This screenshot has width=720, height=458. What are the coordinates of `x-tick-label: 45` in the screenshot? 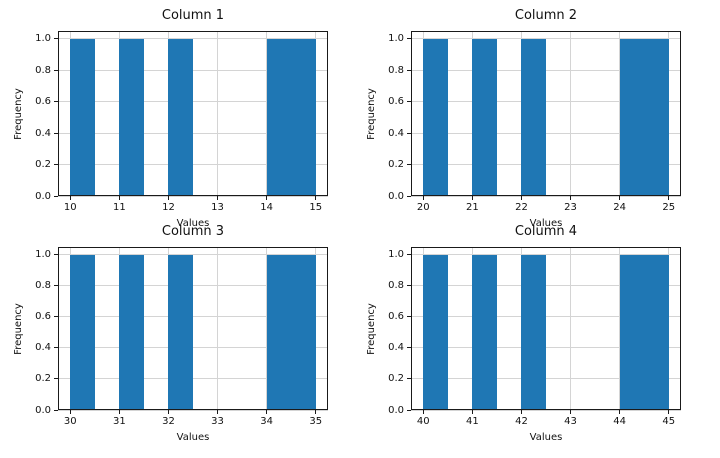 It's located at (669, 421).